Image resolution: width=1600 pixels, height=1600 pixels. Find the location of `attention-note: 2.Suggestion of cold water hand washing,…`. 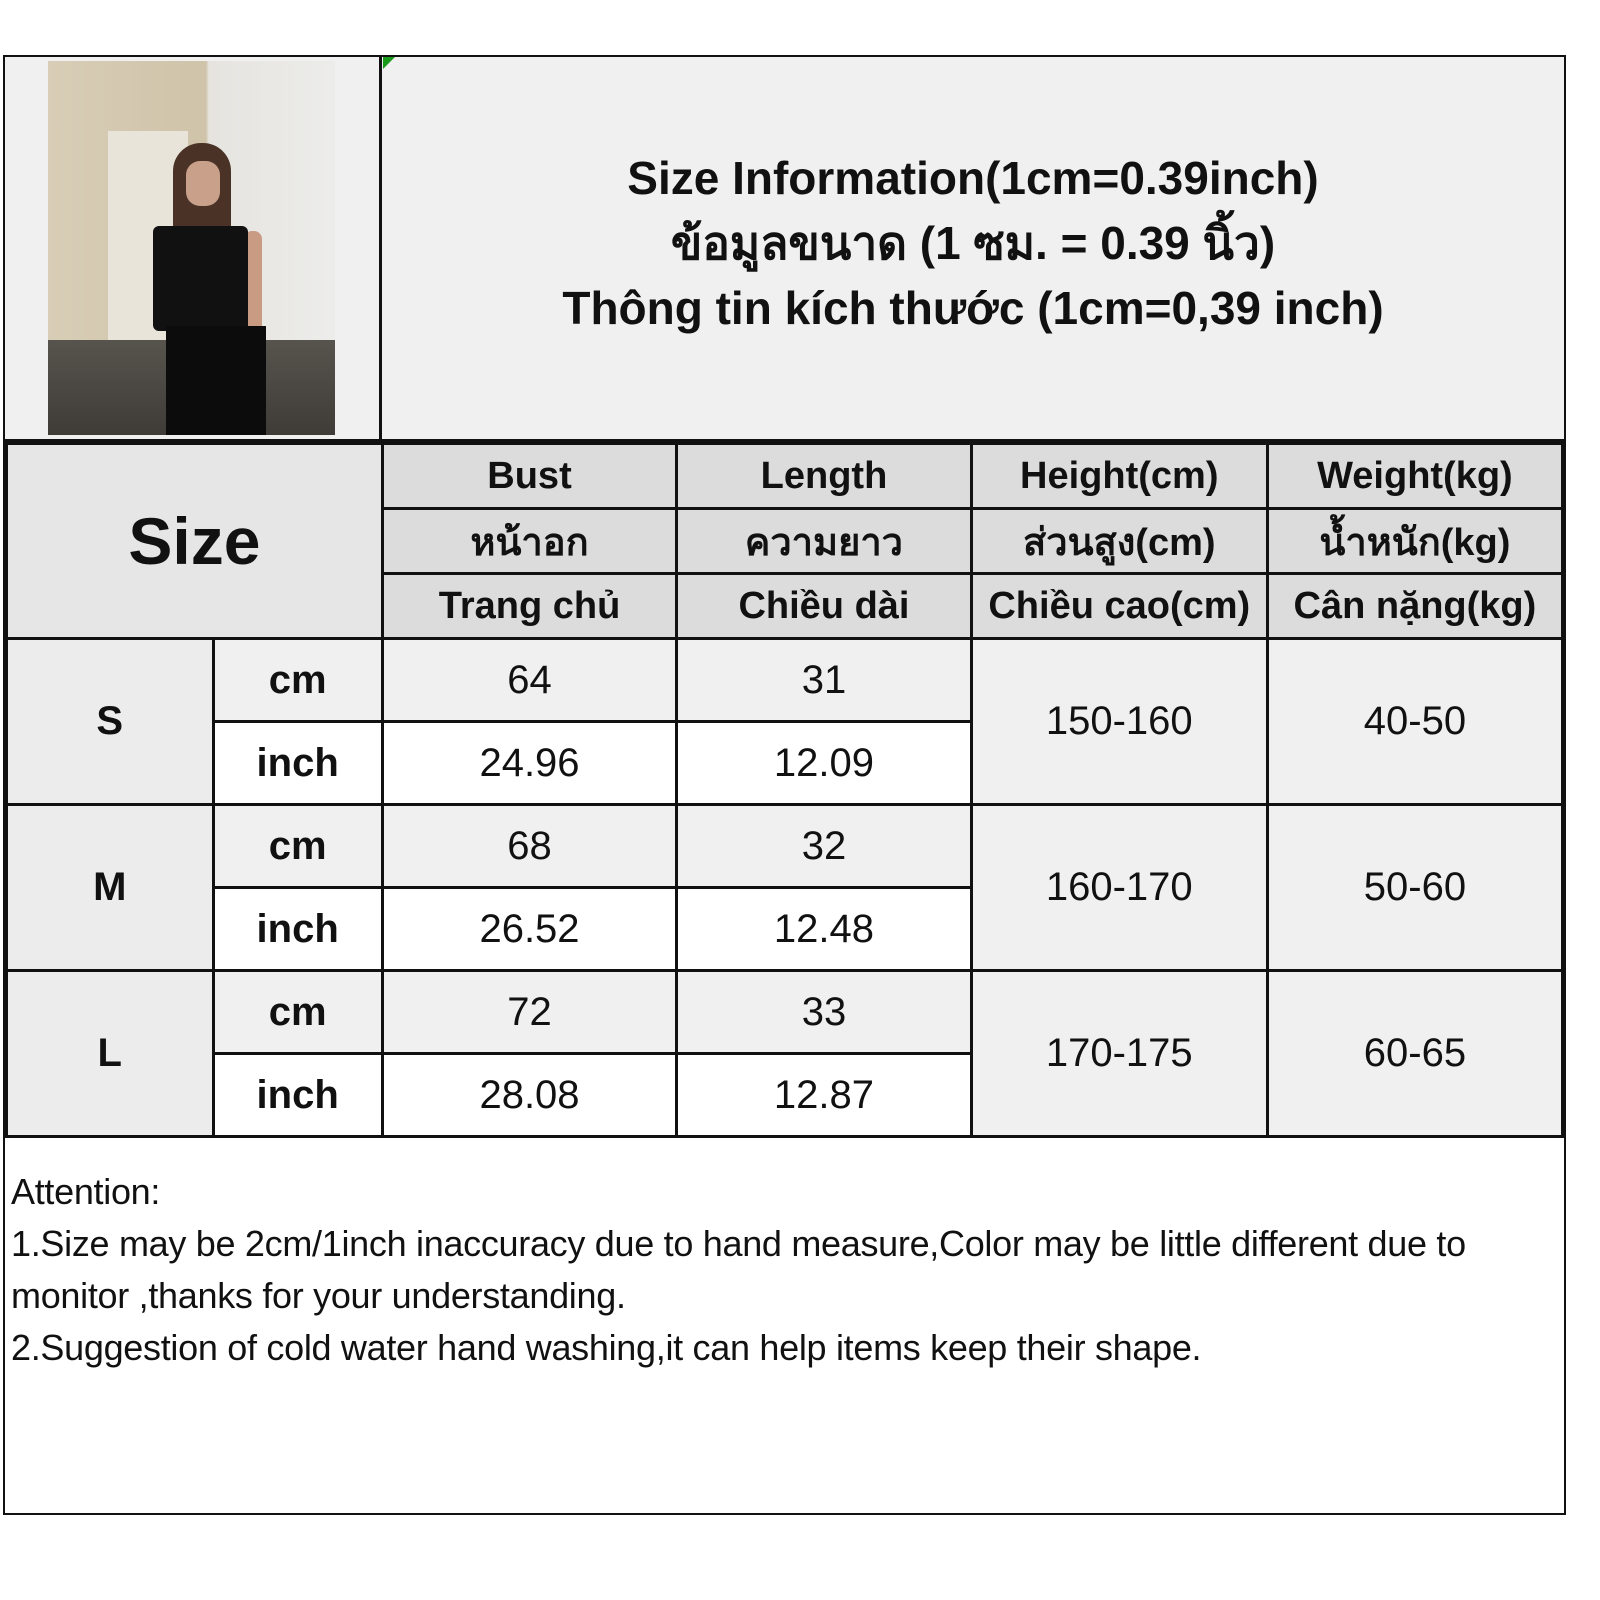

attention-note: 2.Suggestion of cold water hand washing,… is located at coordinates (606, 1347).